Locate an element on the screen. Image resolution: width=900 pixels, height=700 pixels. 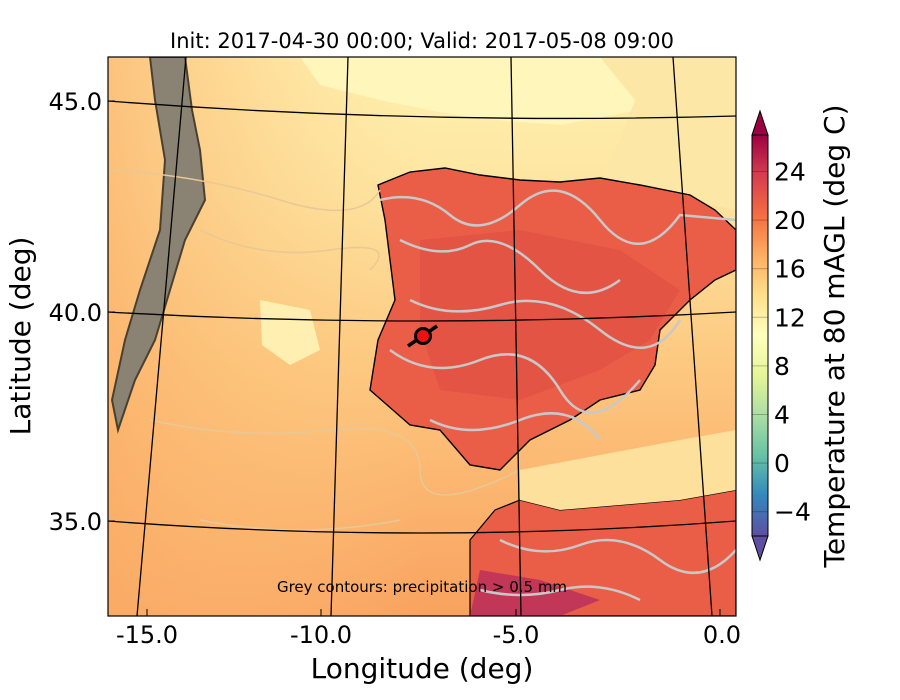
x-axis-label: Longitude (deg) is located at coordinates (422, 668).